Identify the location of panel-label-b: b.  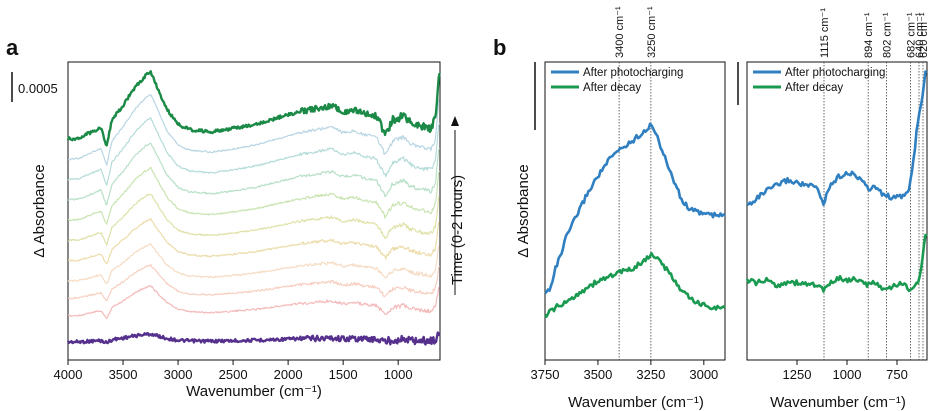
(499, 47).